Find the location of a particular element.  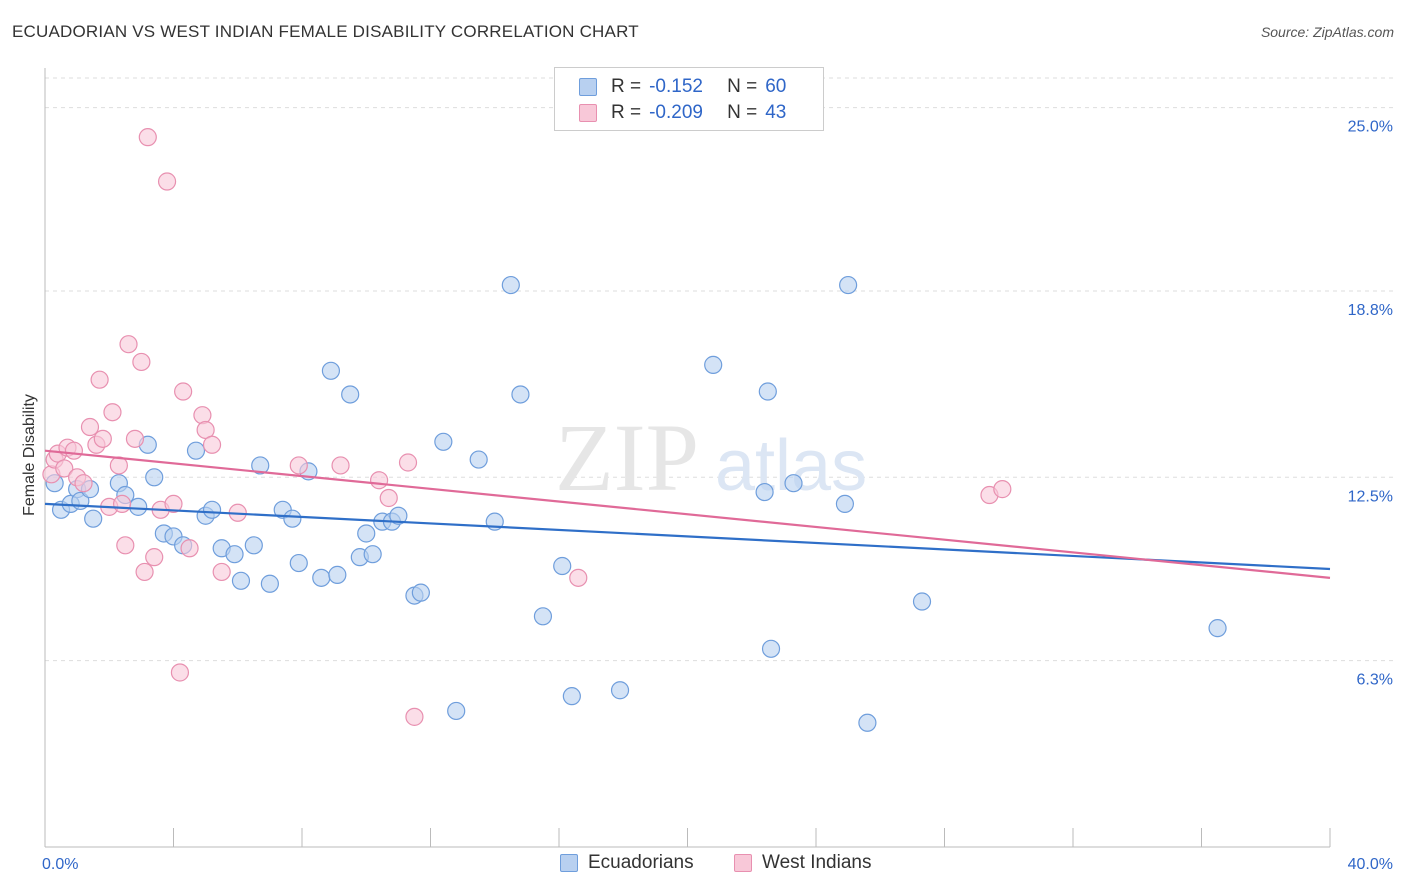

legend-swatch-pink is located at coordinates (588, 113).